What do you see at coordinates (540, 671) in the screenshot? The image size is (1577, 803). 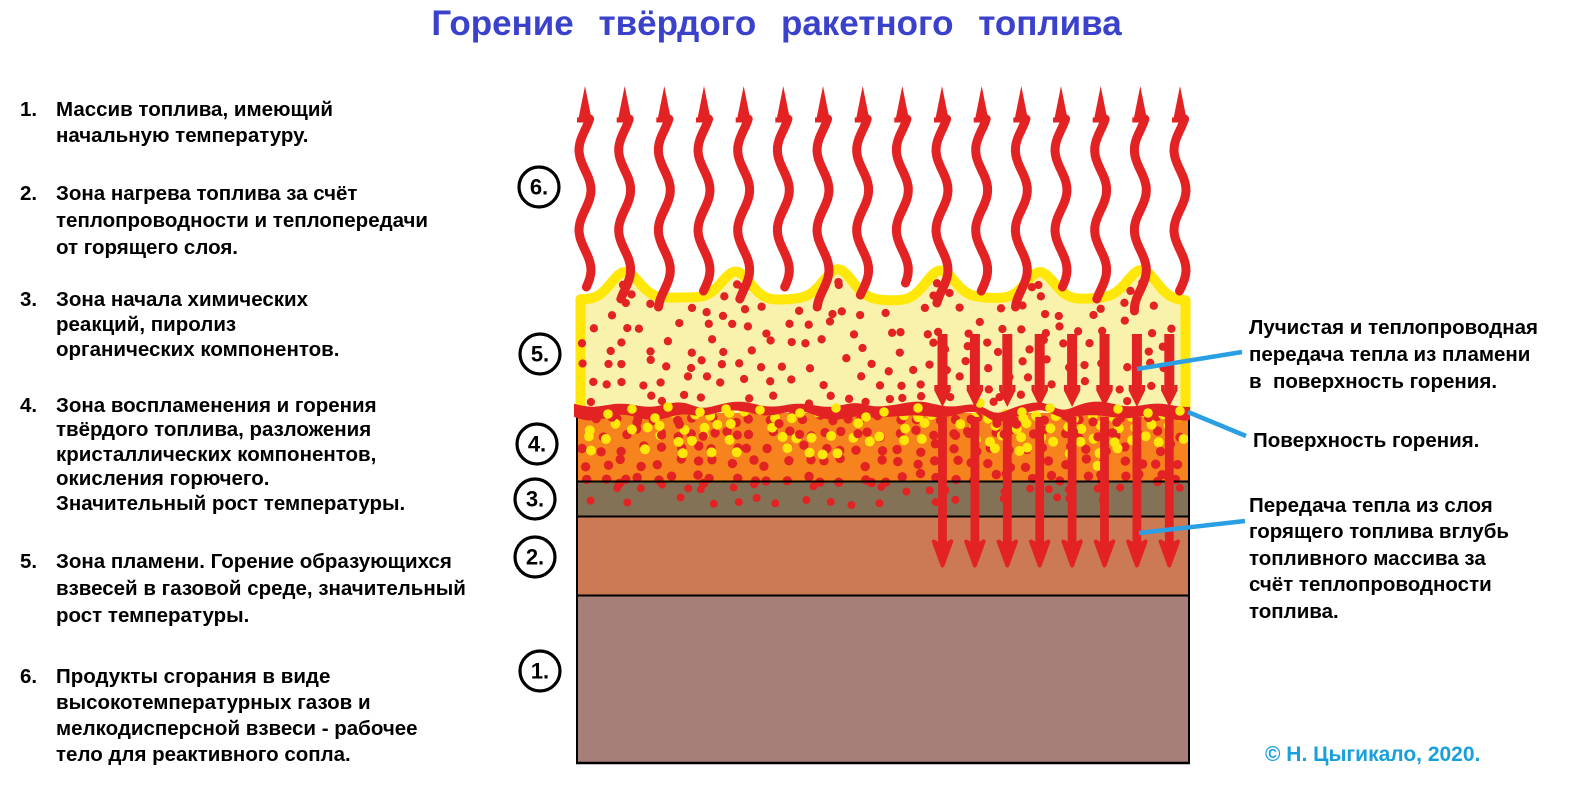 I see `svg-text: 1.` at bounding box center [540, 671].